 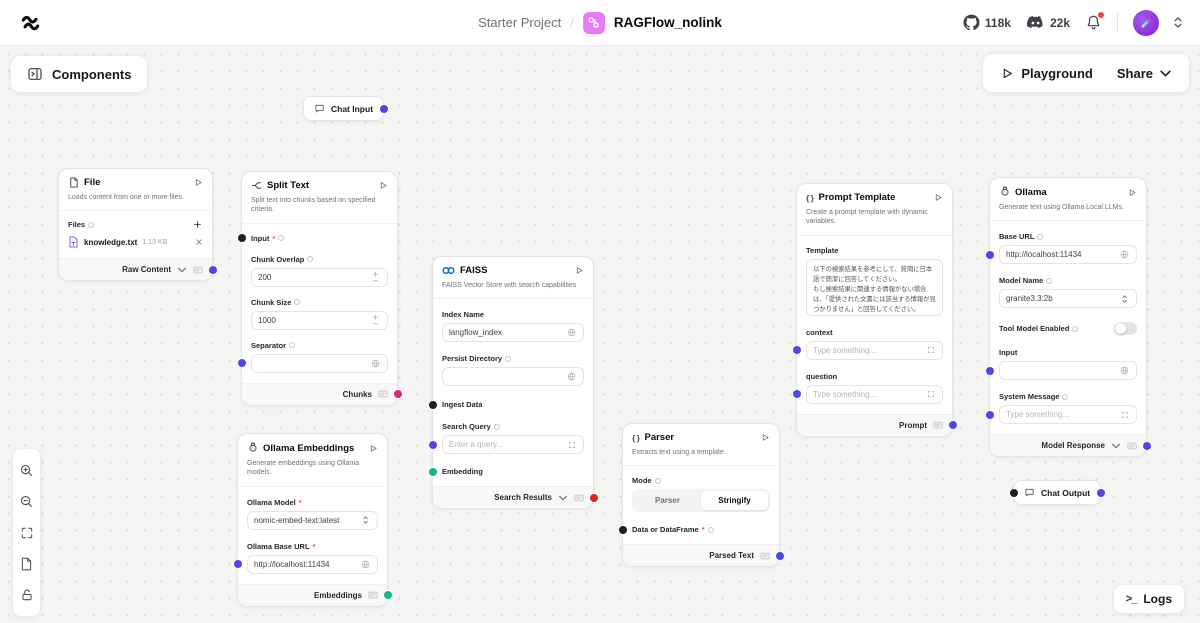 I want to click on avatar, so click(x=1146, y=22).